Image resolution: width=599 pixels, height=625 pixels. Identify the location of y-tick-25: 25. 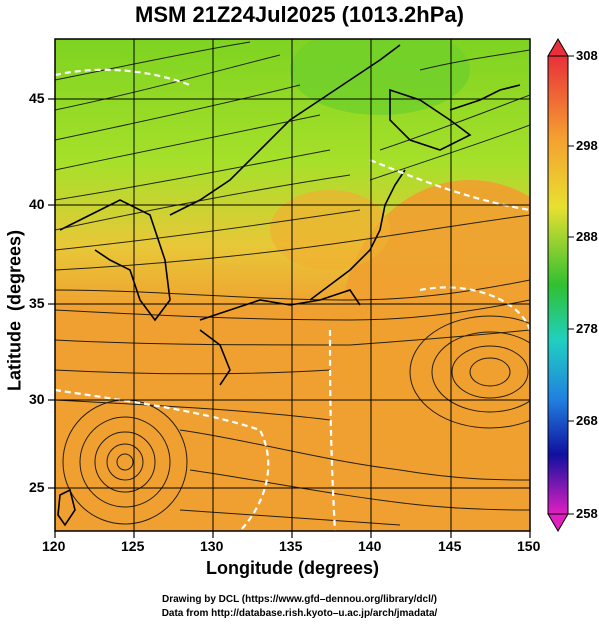
(37, 487).